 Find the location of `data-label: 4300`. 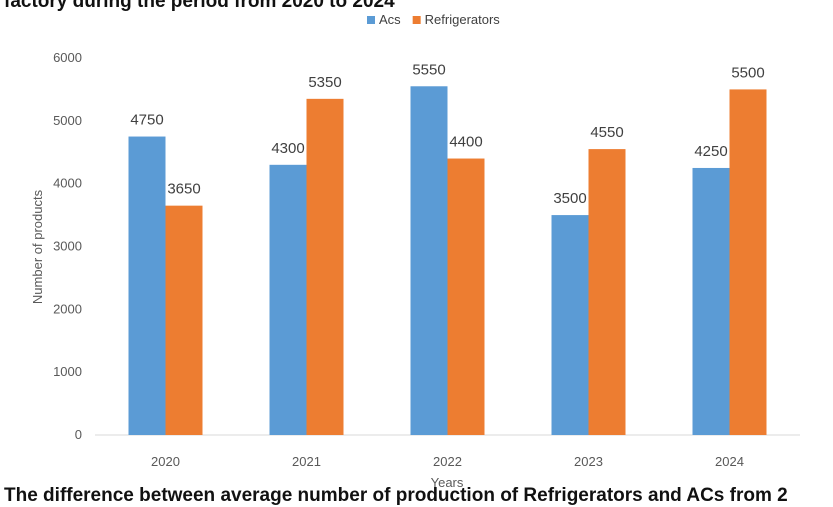

data-label: 4300 is located at coordinates (287, 148).